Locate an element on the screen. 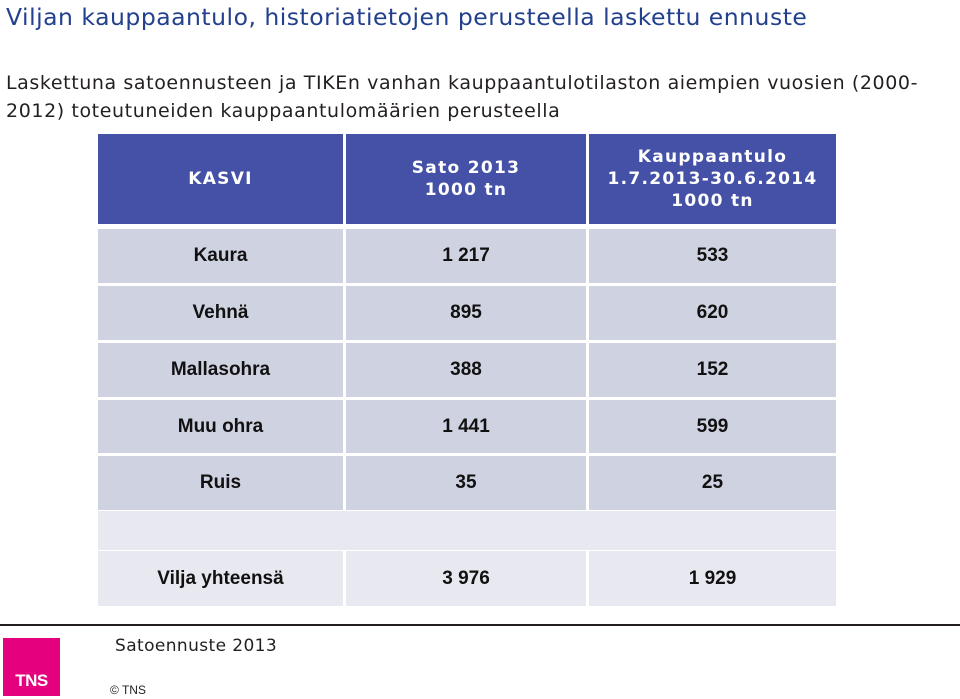  value-cell: 35 is located at coordinates (466, 483).